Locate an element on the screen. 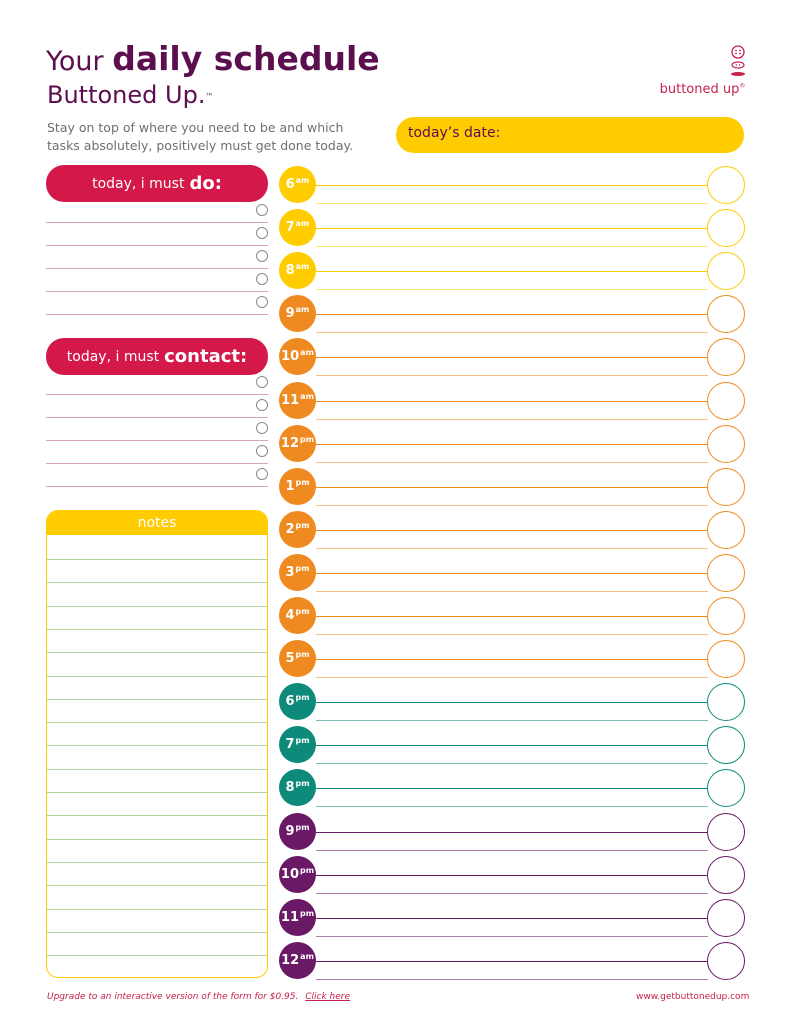 This screenshot has width=791, height=1024. hour-number: 5 is located at coordinates (290, 659).